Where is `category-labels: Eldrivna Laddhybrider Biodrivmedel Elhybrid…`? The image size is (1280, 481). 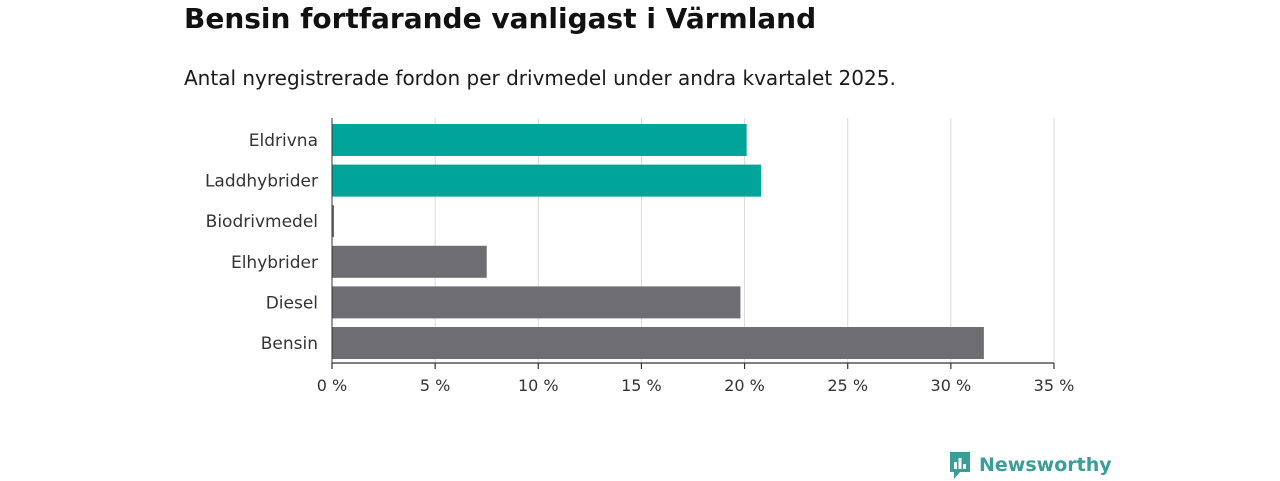 category-labels: Eldrivna Laddhybrider Biodrivmedel Elhybrid… is located at coordinates (261, 242).